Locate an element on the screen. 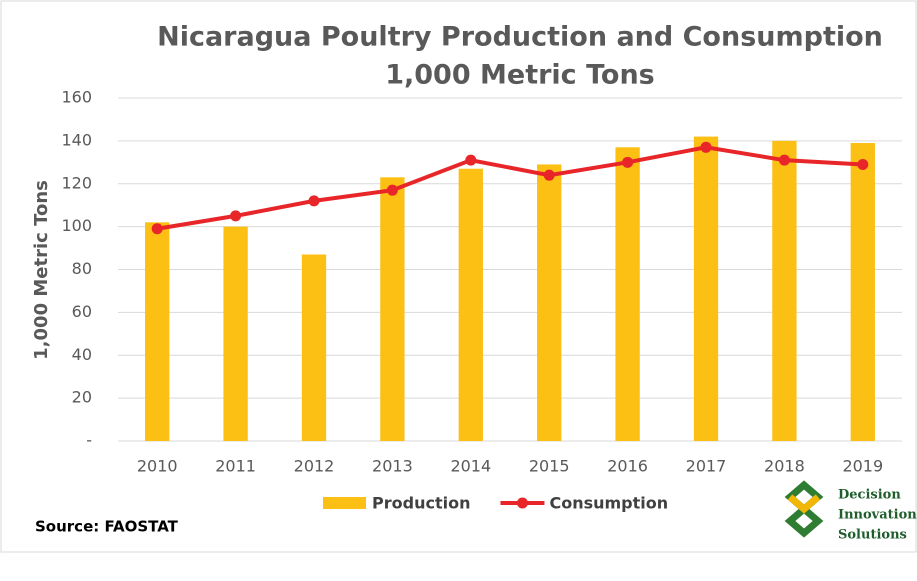 The image size is (917, 581). x-tick-label: 2011 is located at coordinates (235, 466).